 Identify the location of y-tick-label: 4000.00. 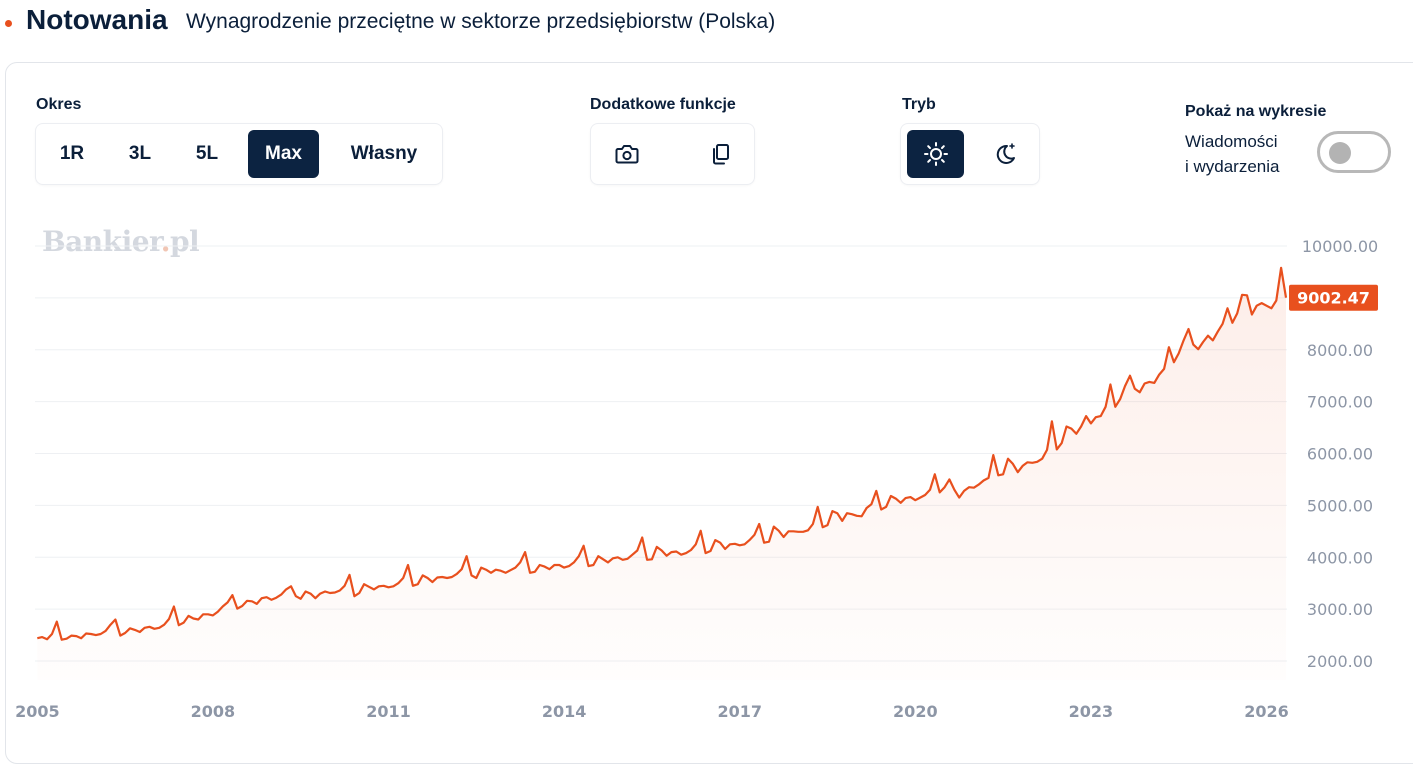
(1340, 557).